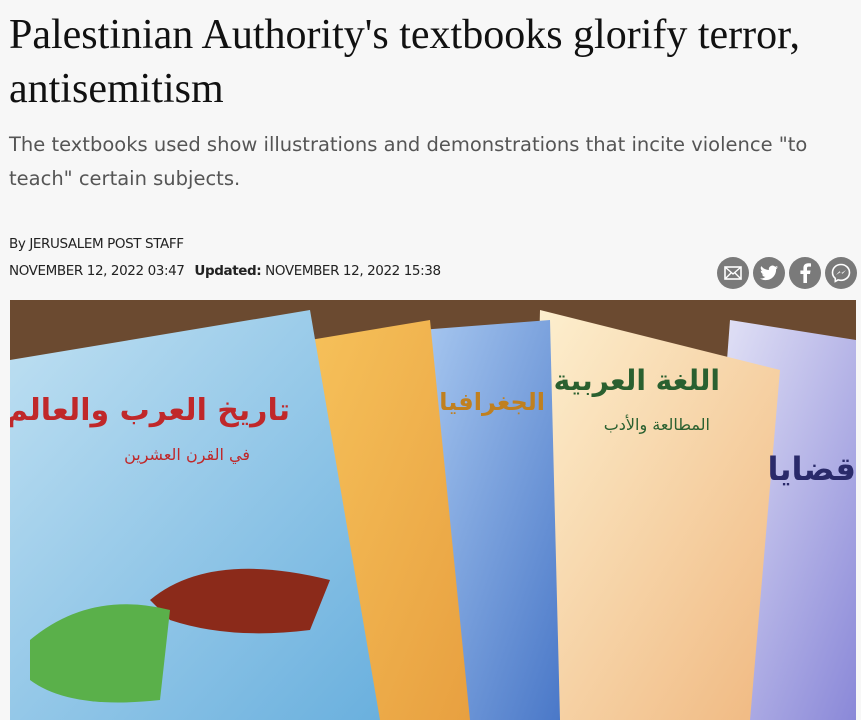 This screenshot has width=861, height=720. I want to click on book-title-5: قضايا, so click(811, 469).